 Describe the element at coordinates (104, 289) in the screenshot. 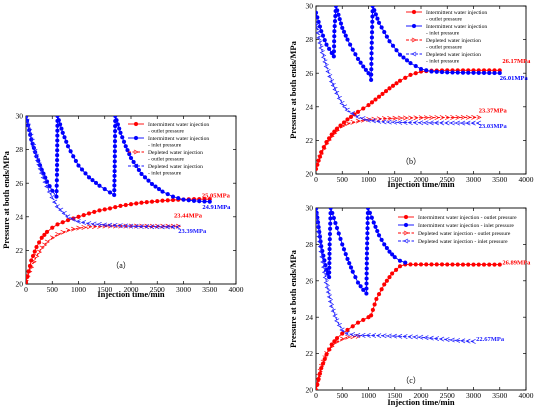

I see `x-tick-label: 1500` at that location.